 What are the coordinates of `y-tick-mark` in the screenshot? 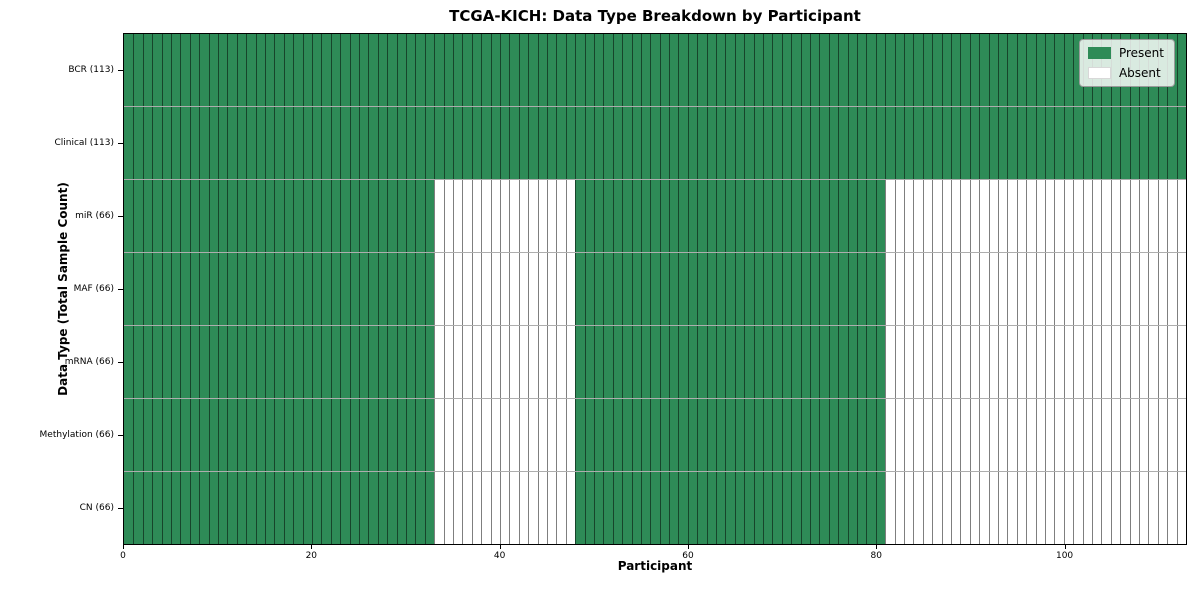 It's located at (120, 363).